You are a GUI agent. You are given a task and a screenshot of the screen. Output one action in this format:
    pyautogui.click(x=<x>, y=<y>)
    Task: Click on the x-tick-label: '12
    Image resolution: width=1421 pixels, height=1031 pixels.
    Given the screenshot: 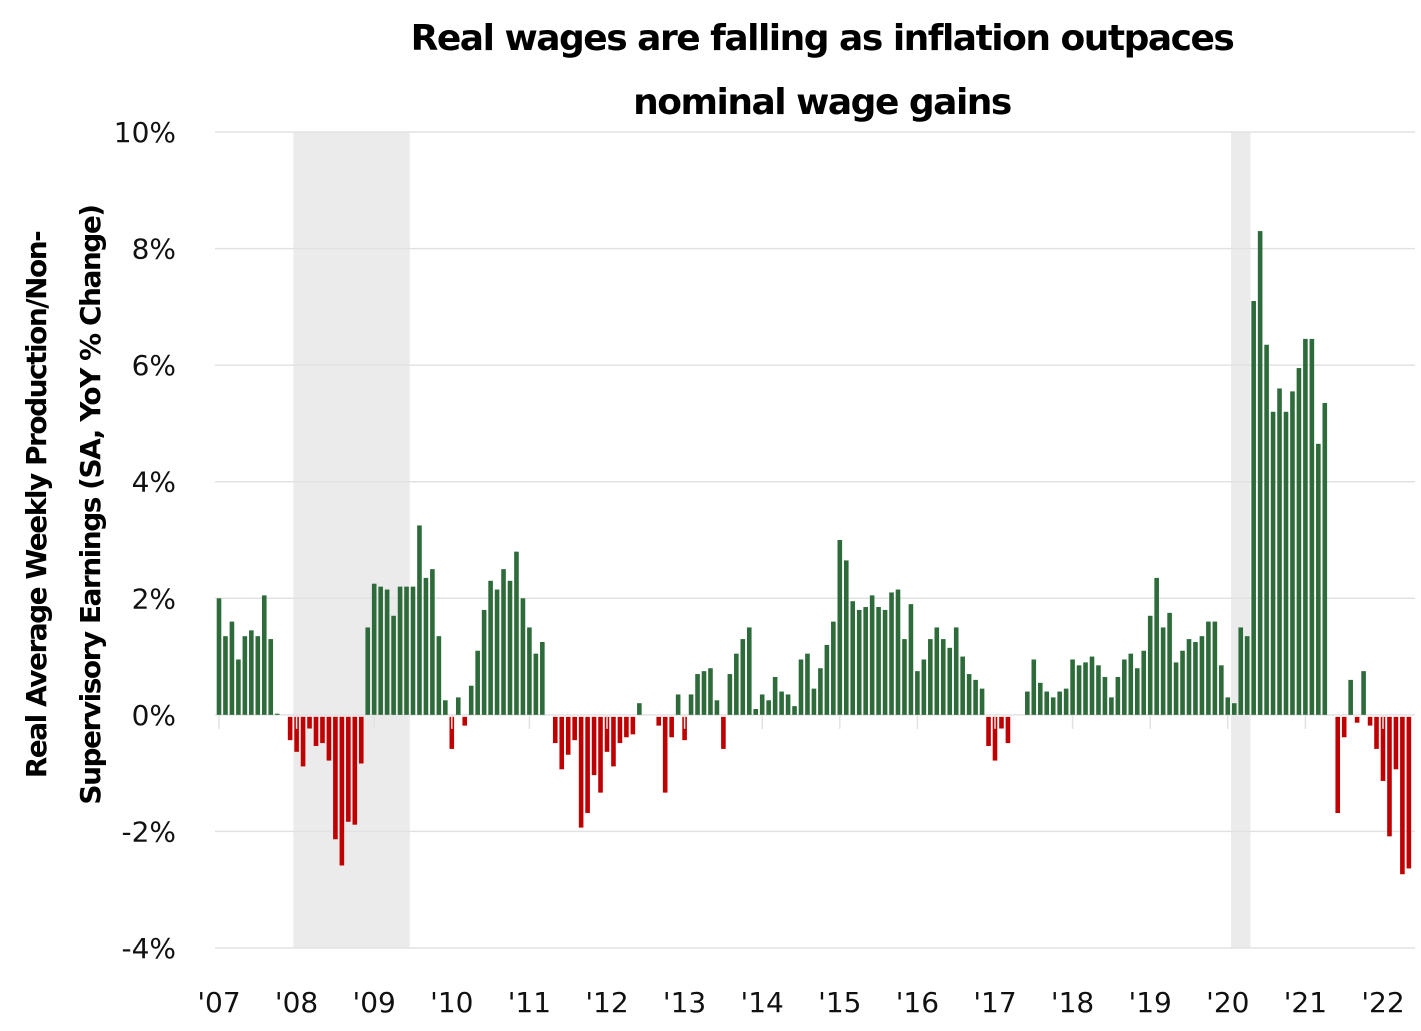 What is the action you would take?
    pyautogui.click(x=606, y=1002)
    